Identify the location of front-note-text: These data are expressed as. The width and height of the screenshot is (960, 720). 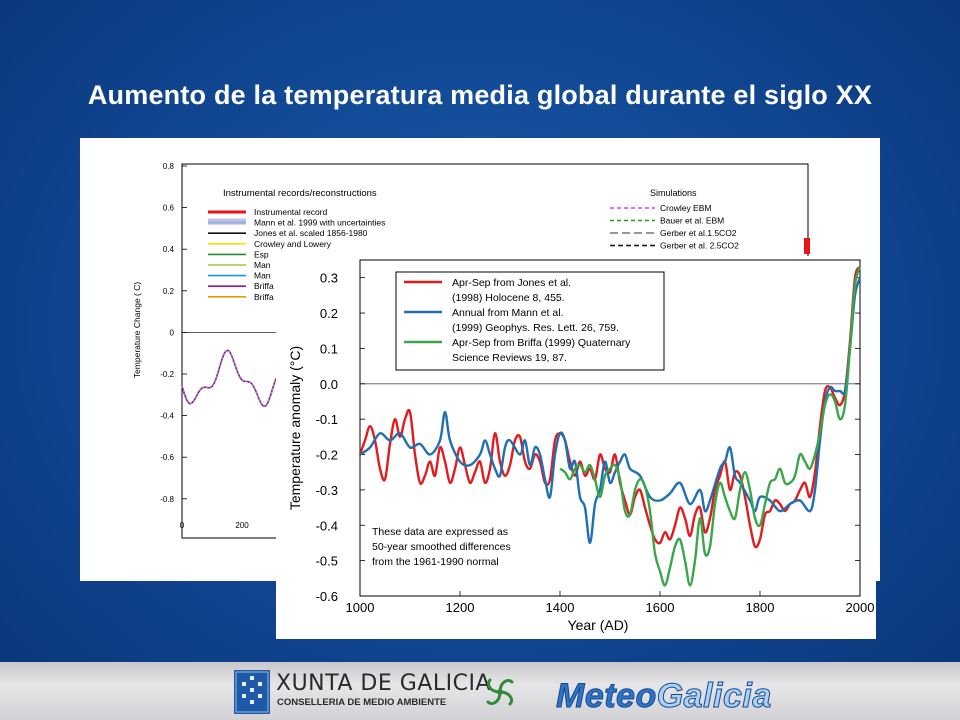
(440, 532).